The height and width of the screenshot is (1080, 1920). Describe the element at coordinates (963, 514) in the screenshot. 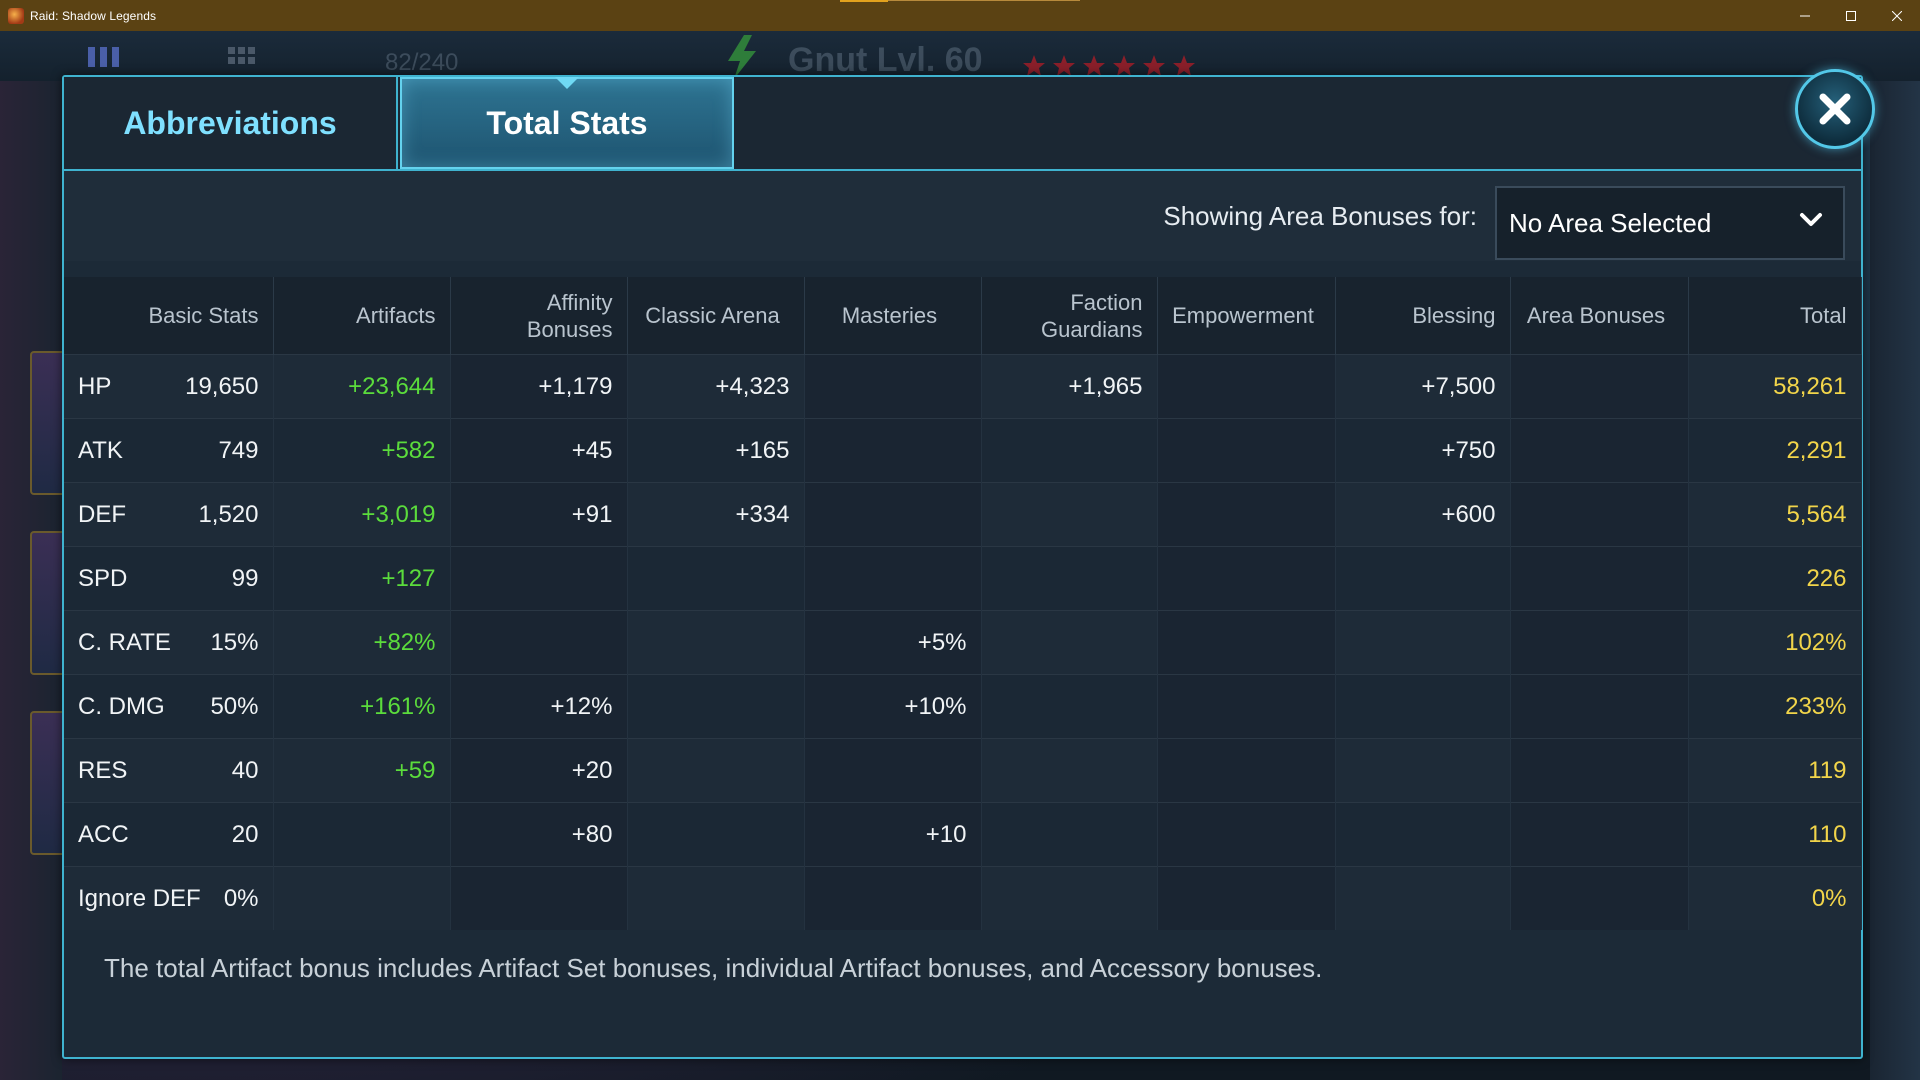

I see `table-row: DEF 1,520 +3,019 +91 +334 +600 5,564` at that location.